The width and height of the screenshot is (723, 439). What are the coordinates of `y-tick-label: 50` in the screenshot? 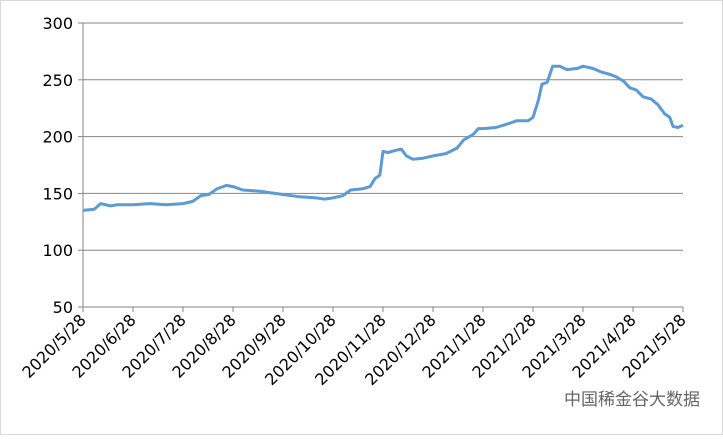 It's located at (63, 307).